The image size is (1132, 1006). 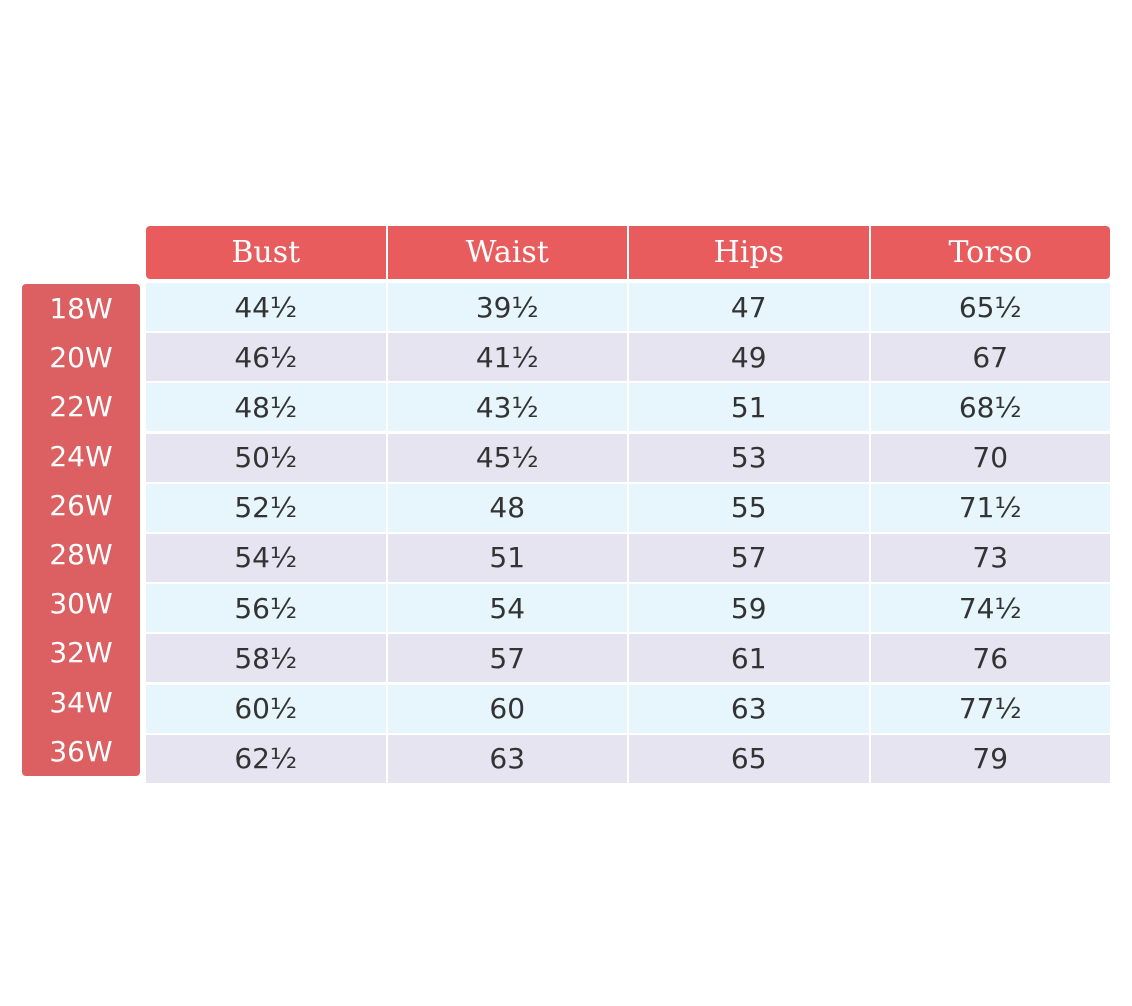 What do you see at coordinates (748, 407) in the screenshot?
I see `cell-hips: 51` at bounding box center [748, 407].